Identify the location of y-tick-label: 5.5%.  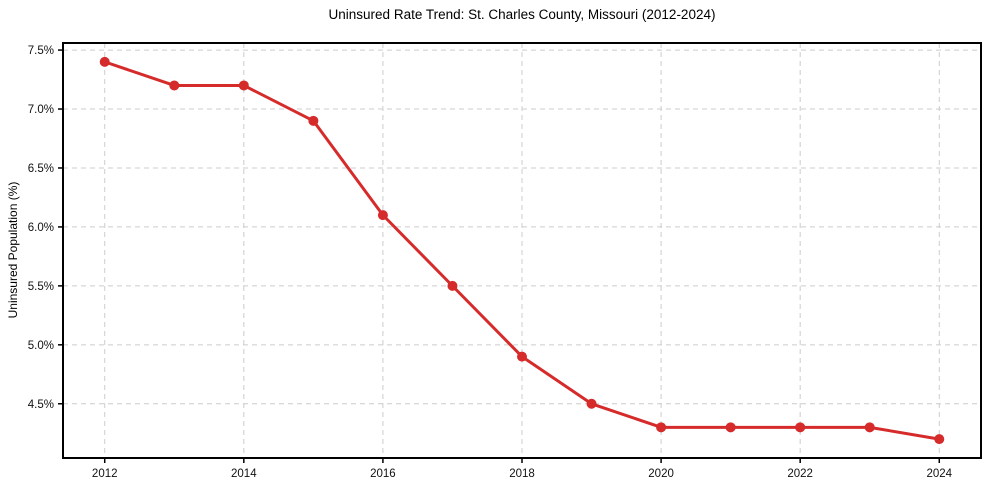
(41, 287).